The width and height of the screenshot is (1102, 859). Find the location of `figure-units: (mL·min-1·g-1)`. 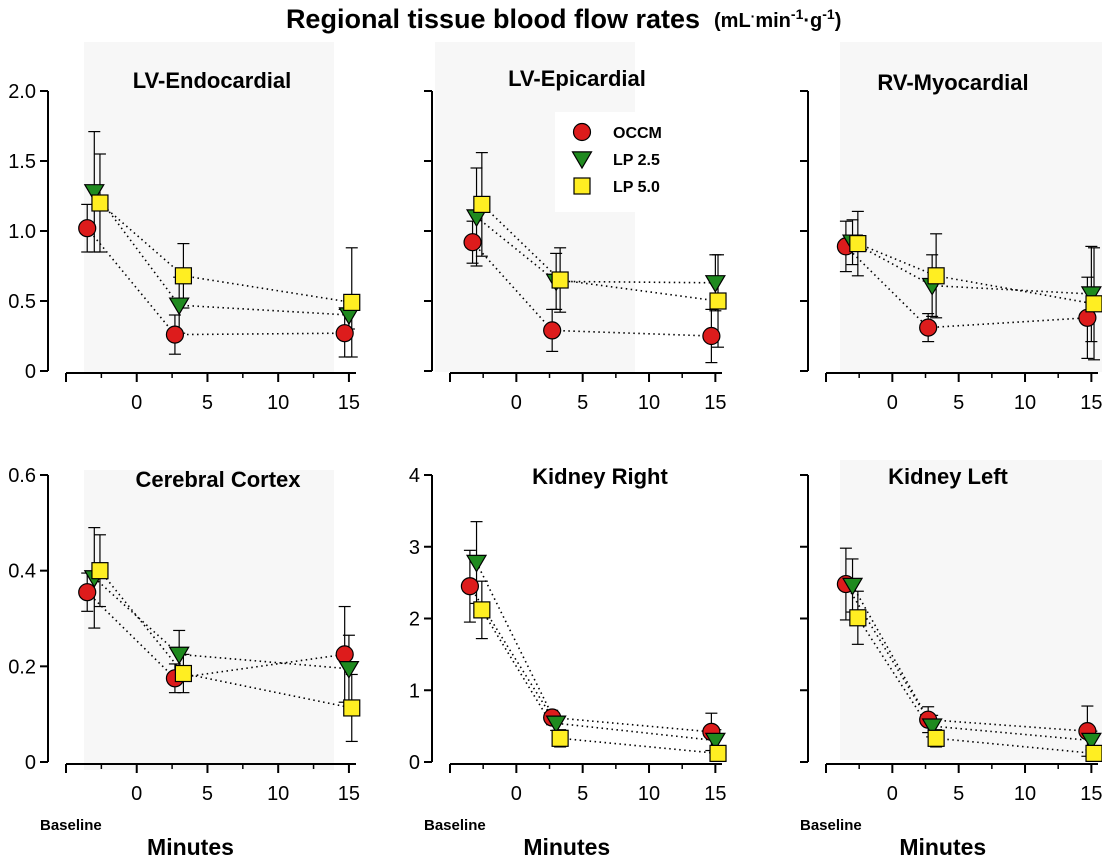

figure-units: (mL·min-1·g-1) is located at coordinates (777, 19).